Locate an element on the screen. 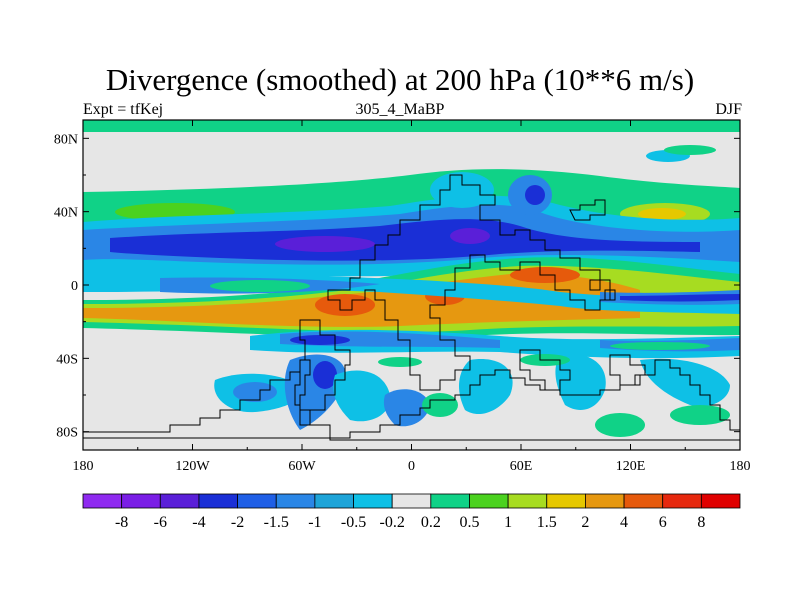  colorbar: -8 -6 -4 -2 -1.5 -1 -0.5 -0.2 0.2 0.5 1 1.5 2 4 6 8 is located at coordinates (411, 512).